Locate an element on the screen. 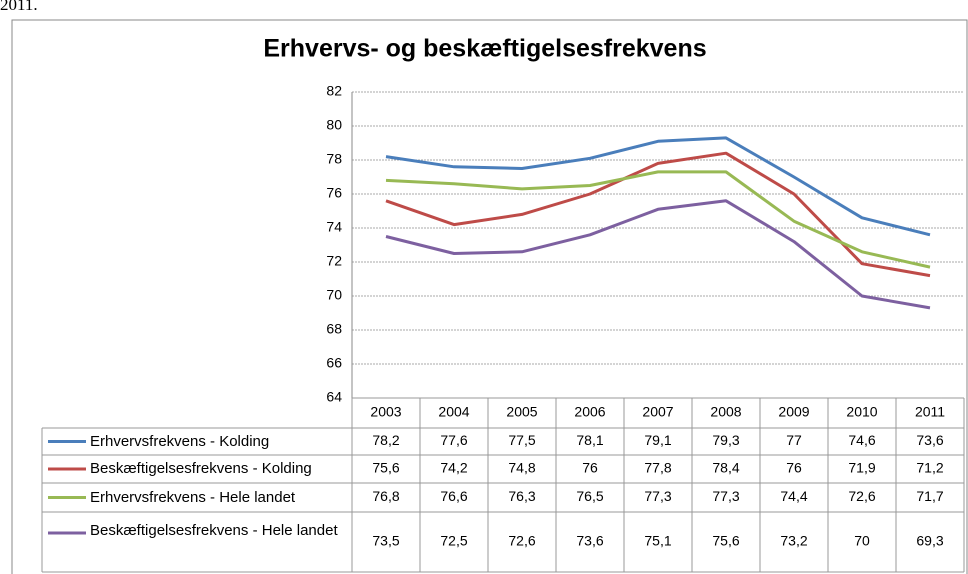  legend-label: Beskæftigelsesfrekvens - Hele landet is located at coordinates (214, 530).